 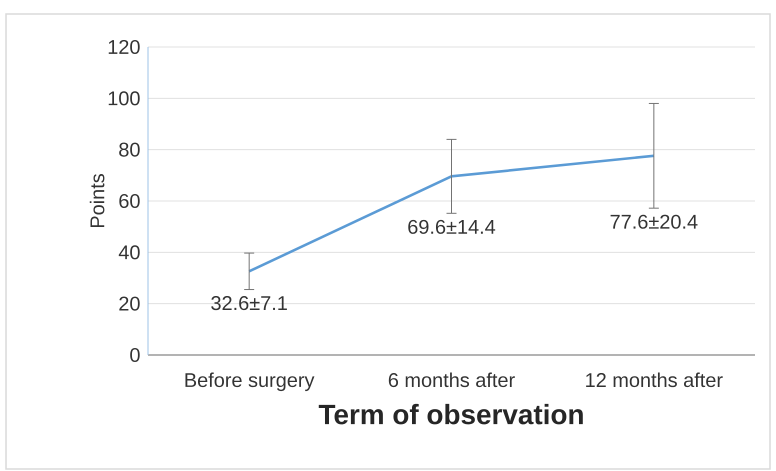 I want to click on y-axis-title: Points, so click(x=97, y=201).